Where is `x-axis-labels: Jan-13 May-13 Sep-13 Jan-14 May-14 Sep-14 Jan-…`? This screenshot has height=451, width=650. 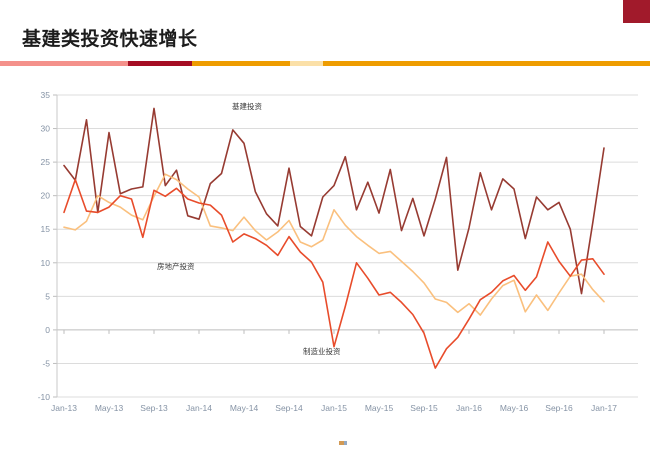 x-axis-labels: Jan-13 May-13 Sep-13 Jan-14 May-14 Sep-14 Jan-… is located at coordinates (334, 408).